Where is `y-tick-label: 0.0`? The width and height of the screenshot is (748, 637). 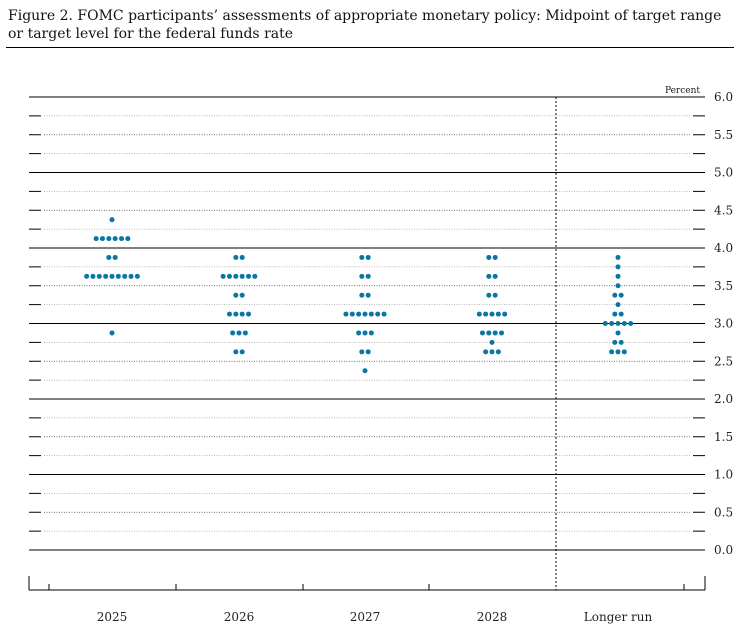
y-tick-label: 0.0 is located at coordinates (723, 550).